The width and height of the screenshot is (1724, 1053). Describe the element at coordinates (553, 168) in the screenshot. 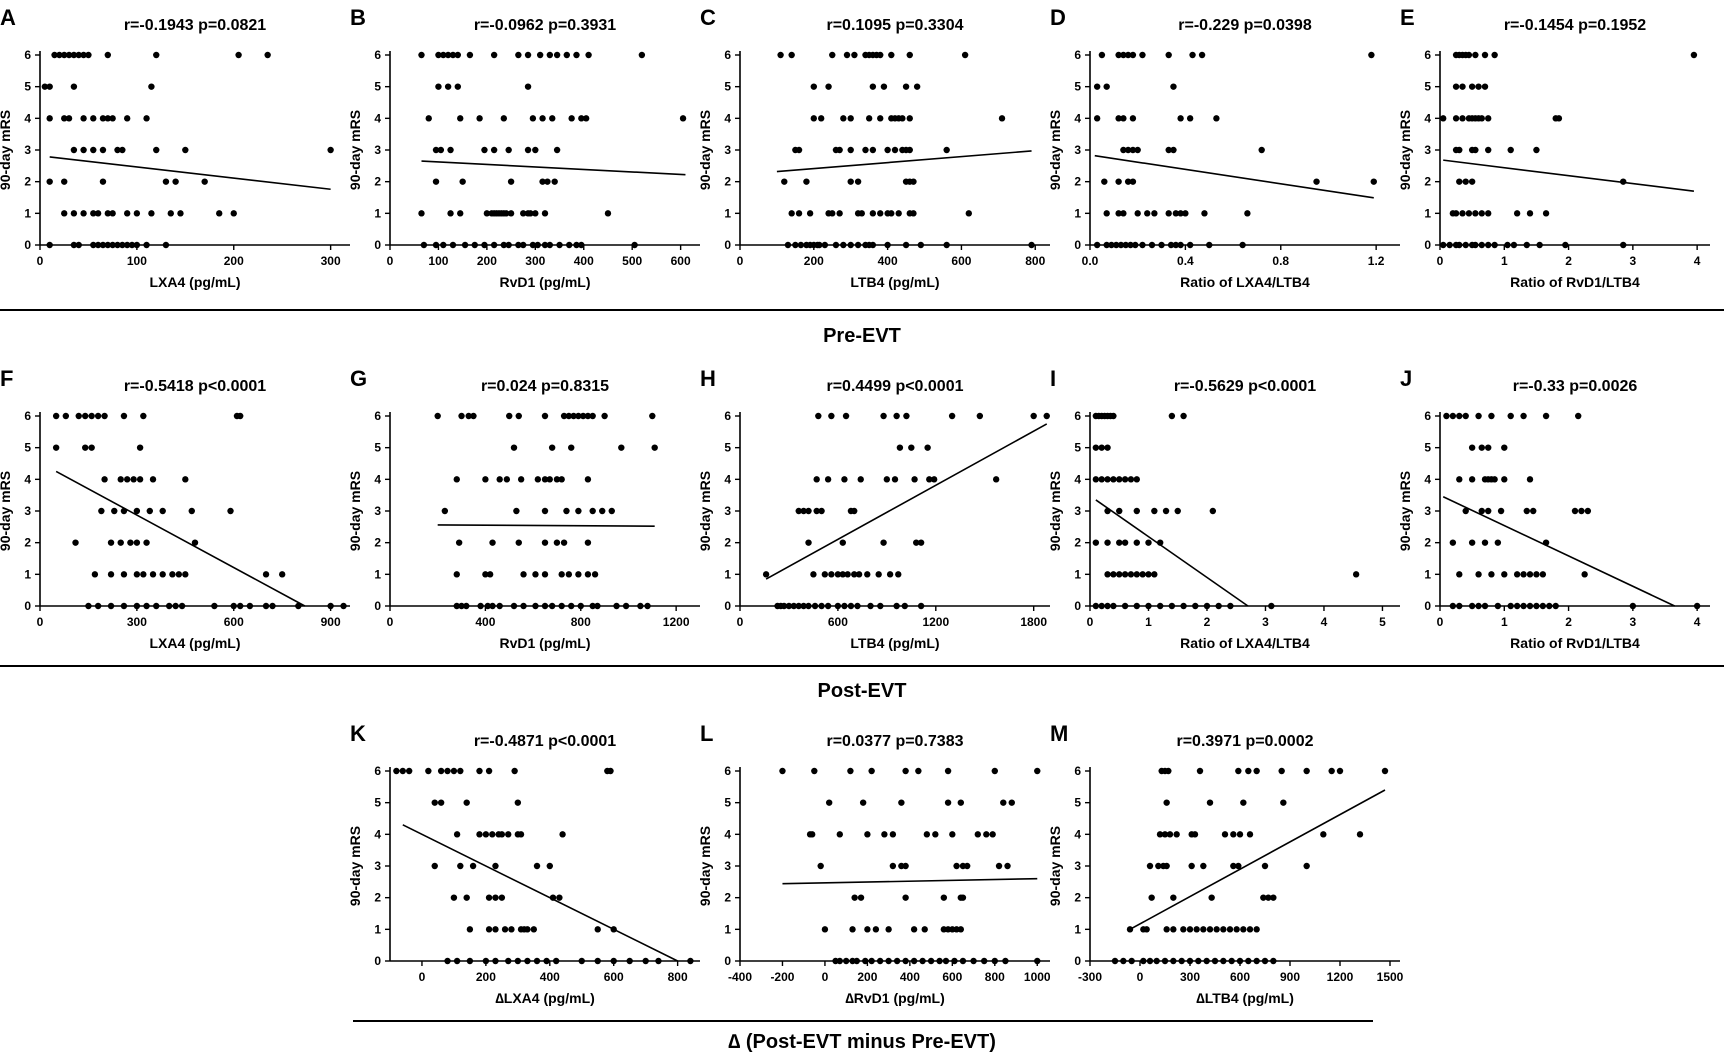

I see `regression-line` at that location.